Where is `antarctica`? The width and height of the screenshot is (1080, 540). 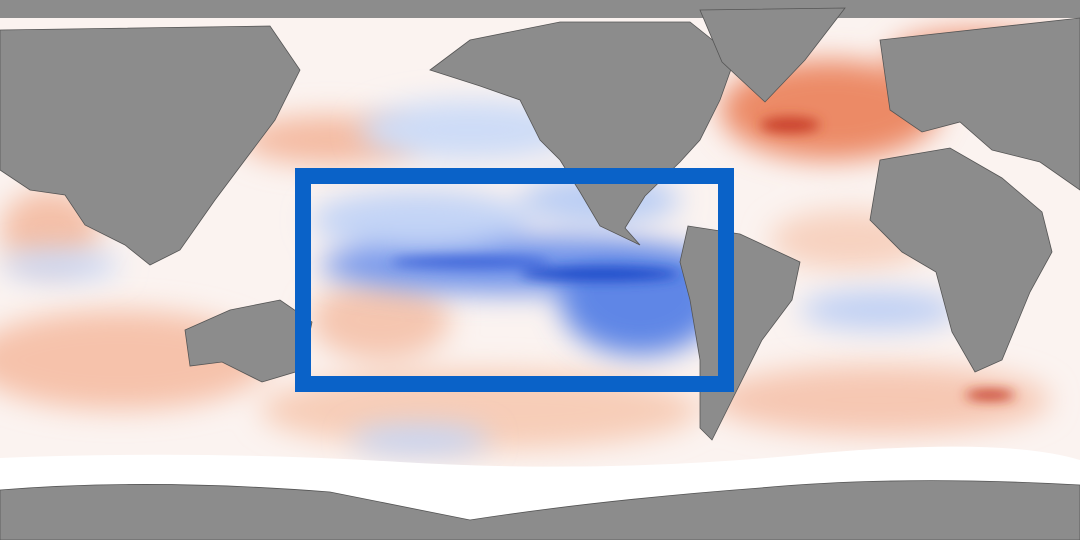 antarctica is located at coordinates (540, 510).